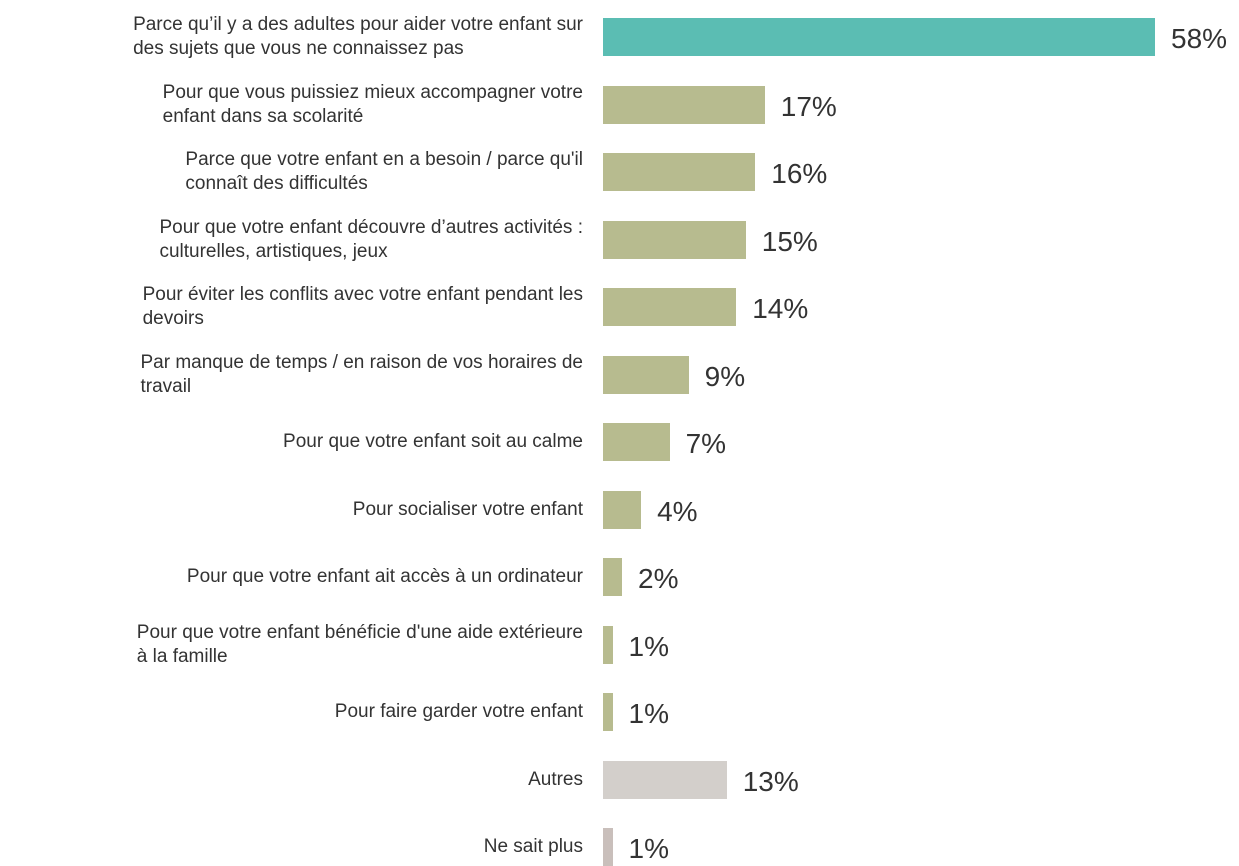 Image resolution: width=1239 pixels, height=866 pixels. Describe the element at coordinates (799, 173) in the screenshot. I see `value-label: 16%` at that location.